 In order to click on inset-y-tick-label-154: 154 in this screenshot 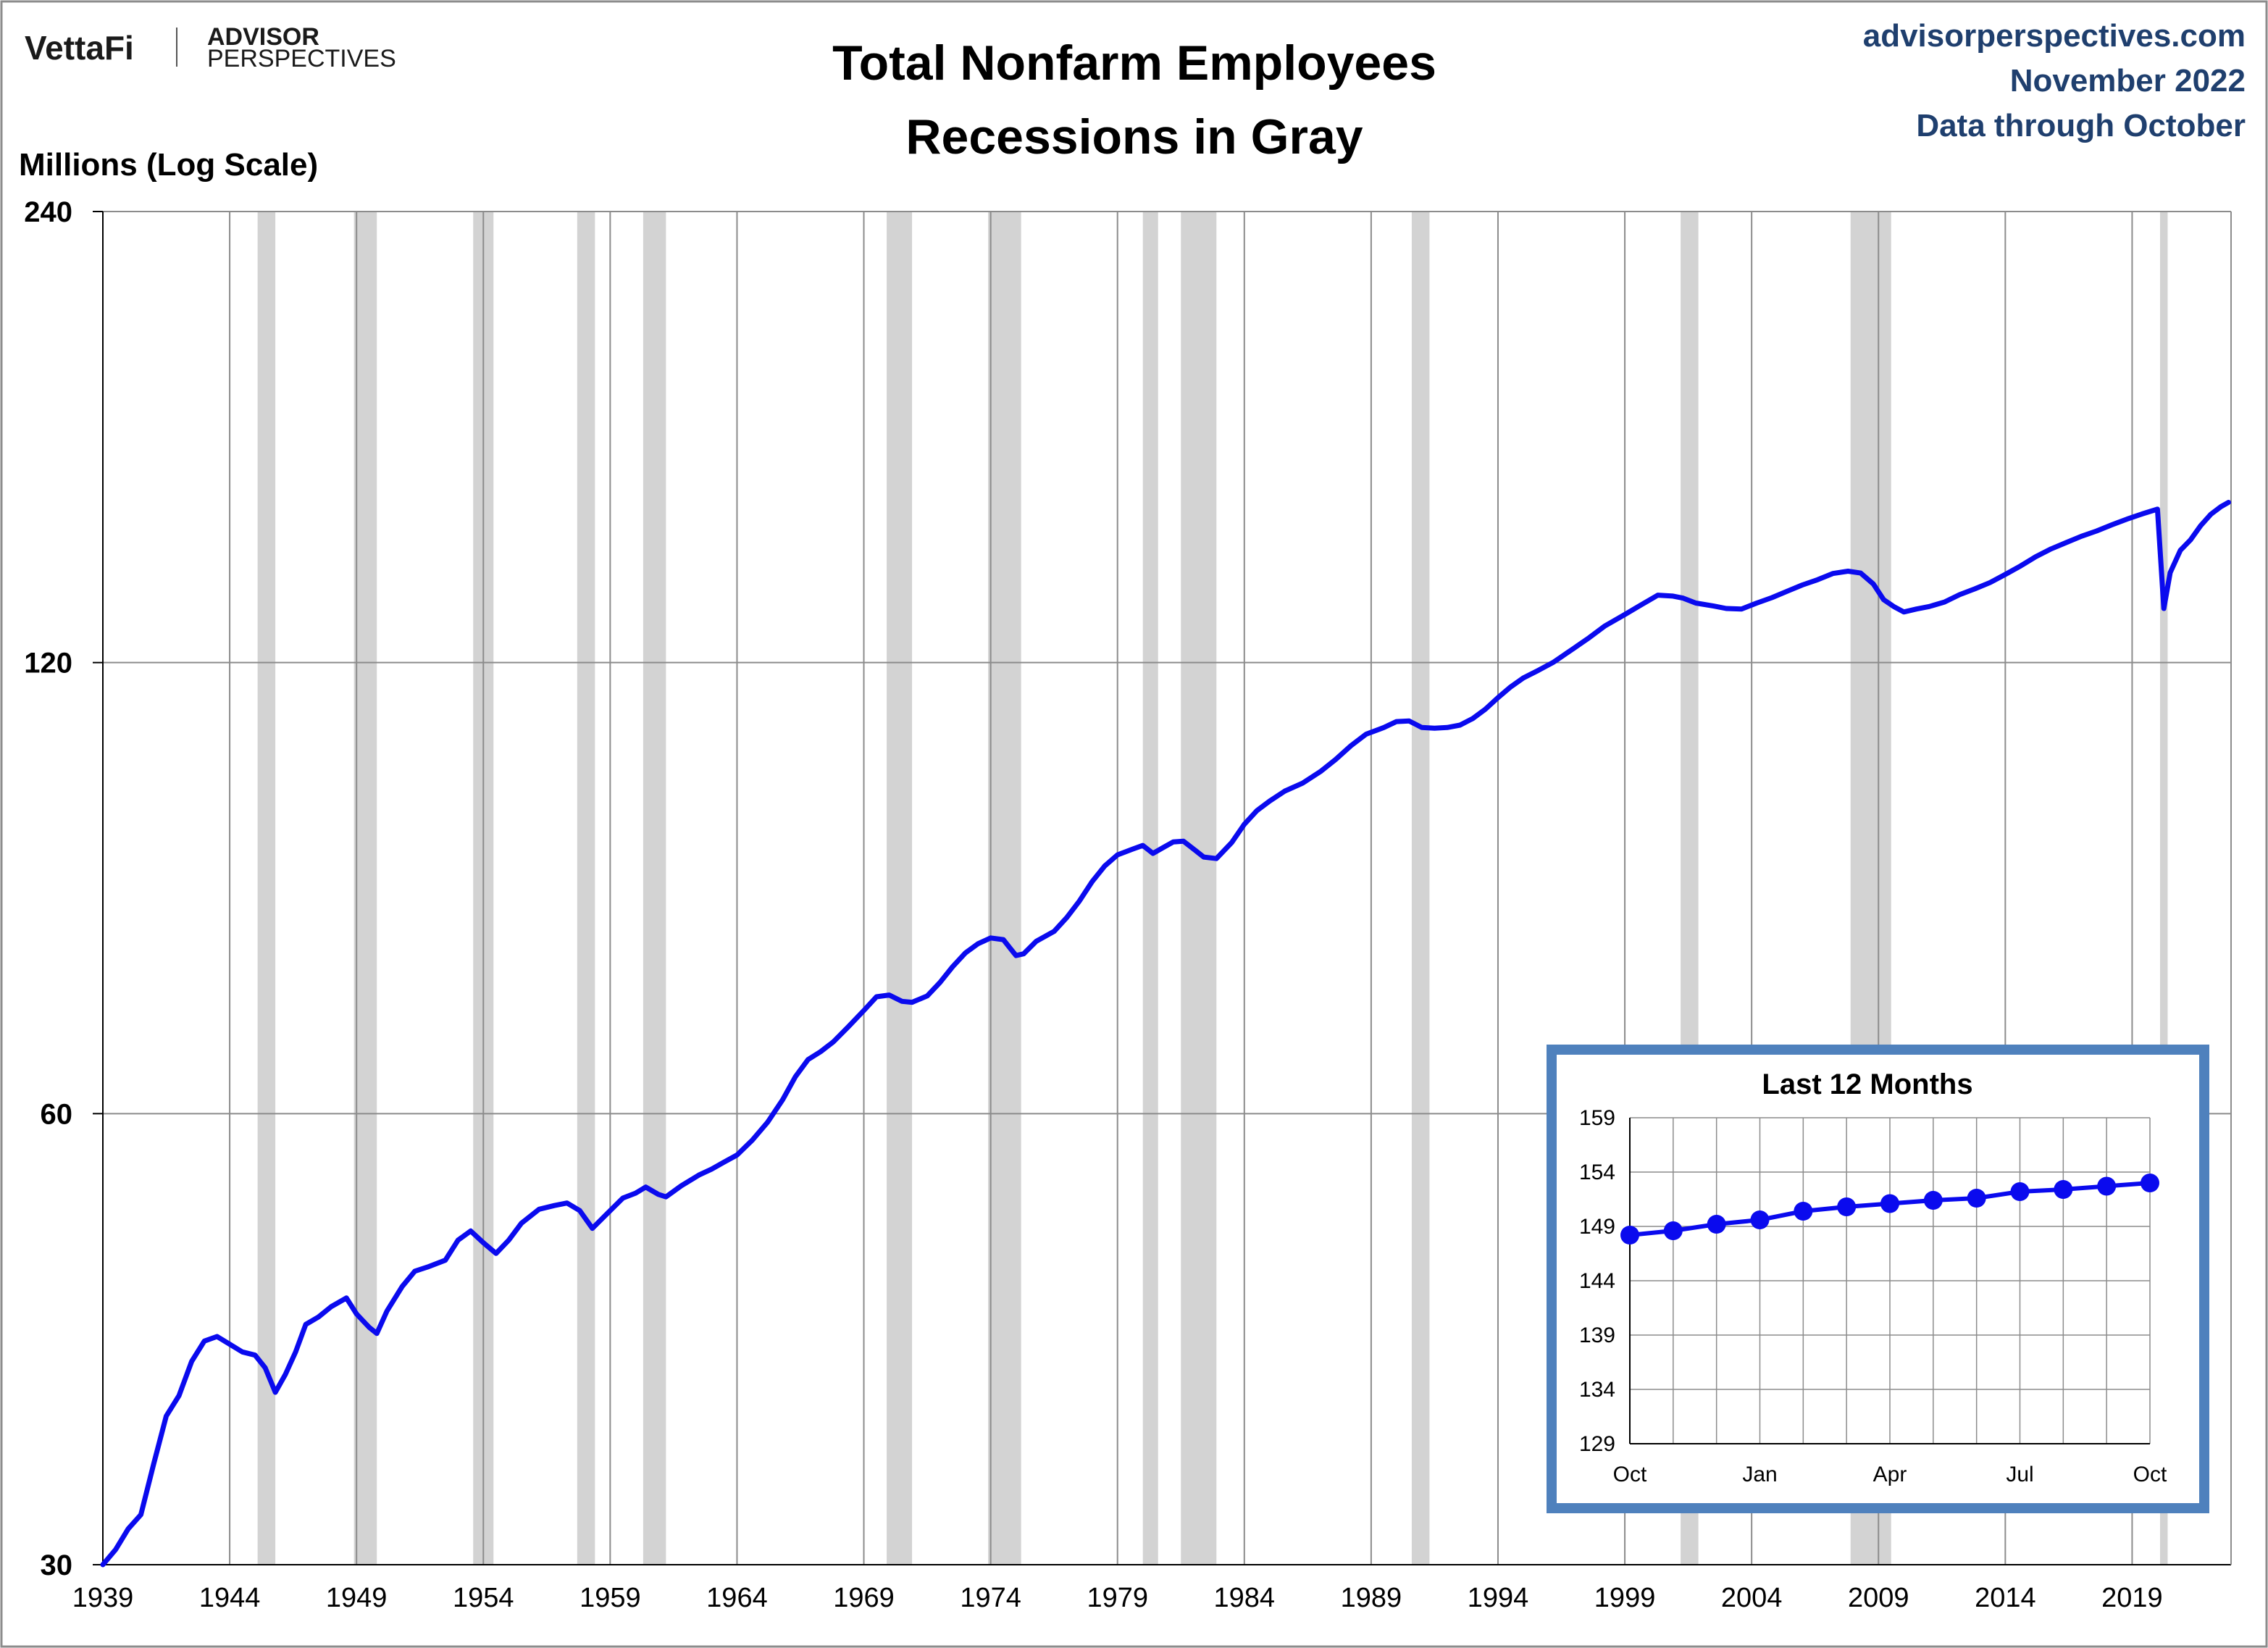, I will do `click(1597, 1172)`.